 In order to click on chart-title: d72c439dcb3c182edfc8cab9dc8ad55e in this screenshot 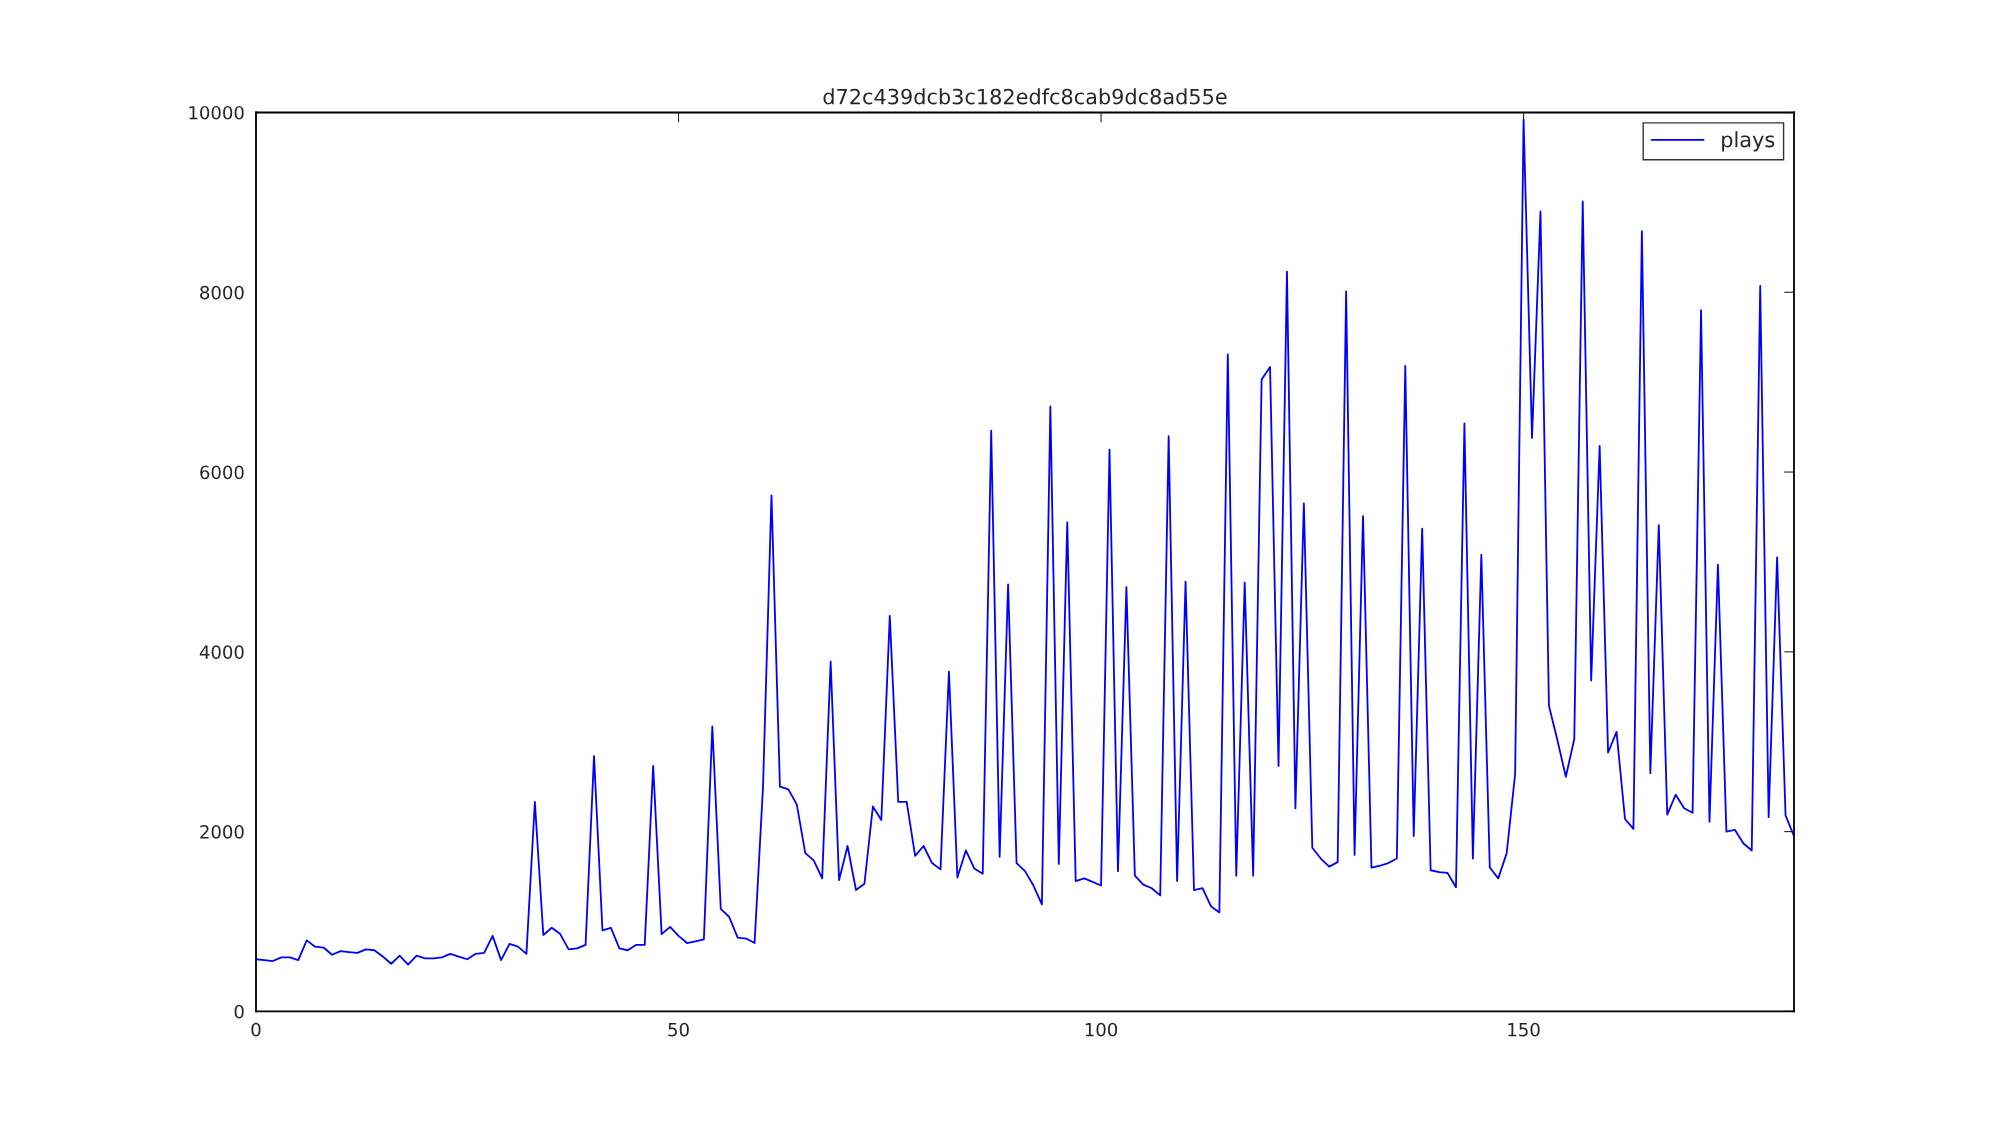, I will do `click(1025, 96)`.